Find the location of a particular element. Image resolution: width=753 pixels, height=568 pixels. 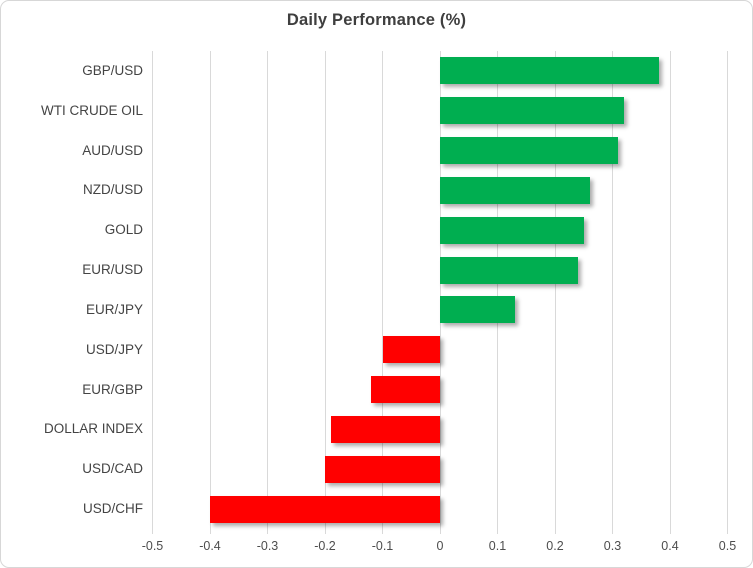

bar-nzd-usd is located at coordinates (515, 190).